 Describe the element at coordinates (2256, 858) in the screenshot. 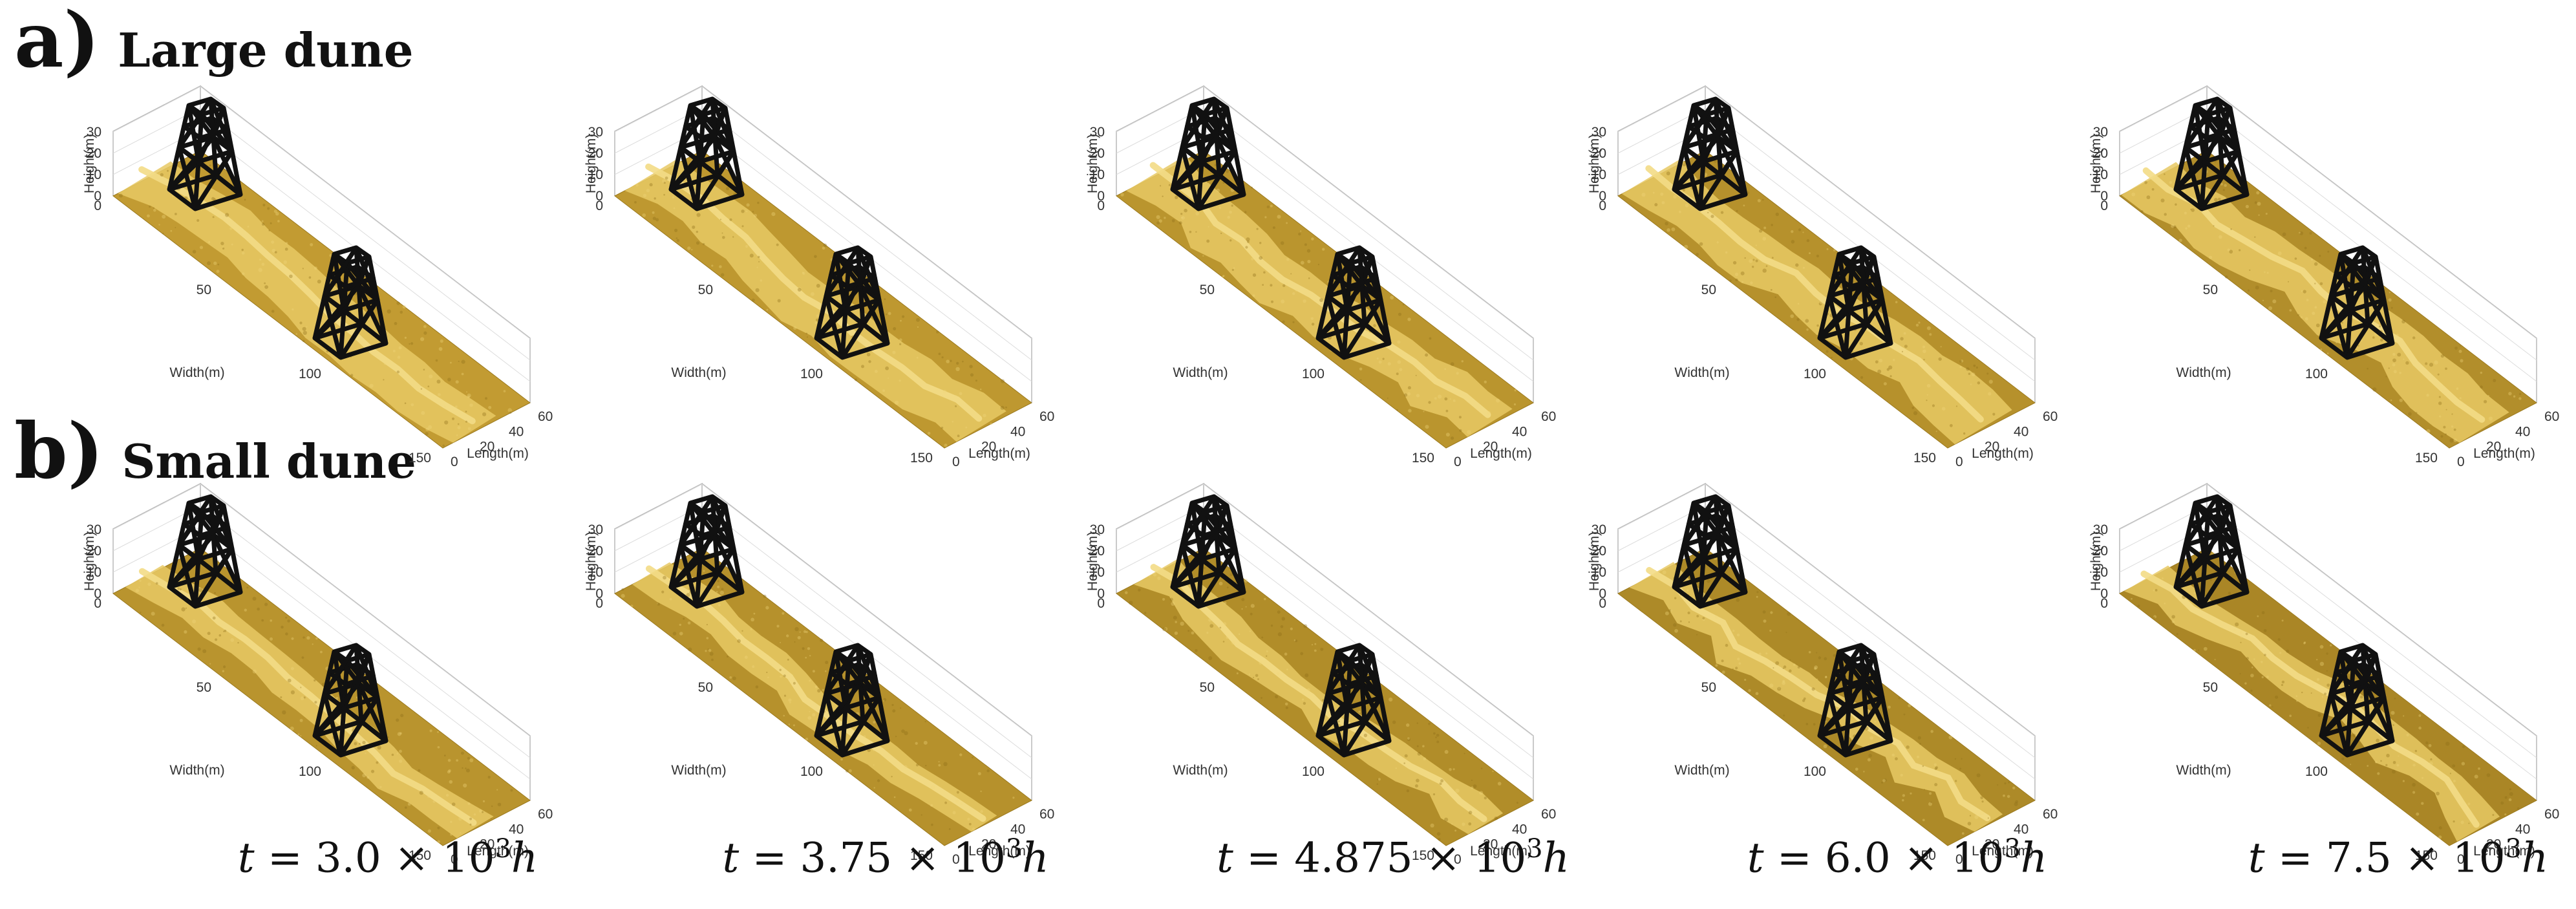

I see `time-symbol: t` at that location.